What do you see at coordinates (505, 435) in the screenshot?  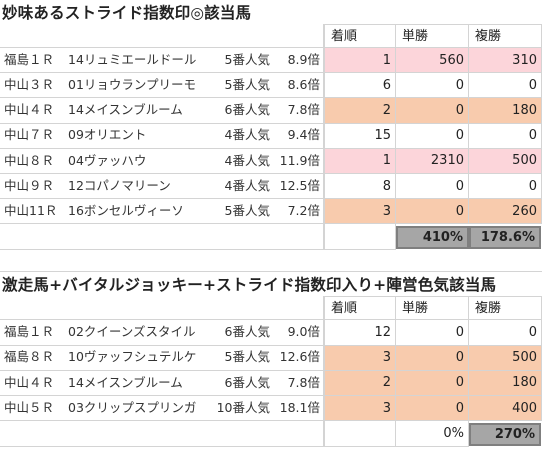 I see `place-return-total: 270%` at bounding box center [505, 435].